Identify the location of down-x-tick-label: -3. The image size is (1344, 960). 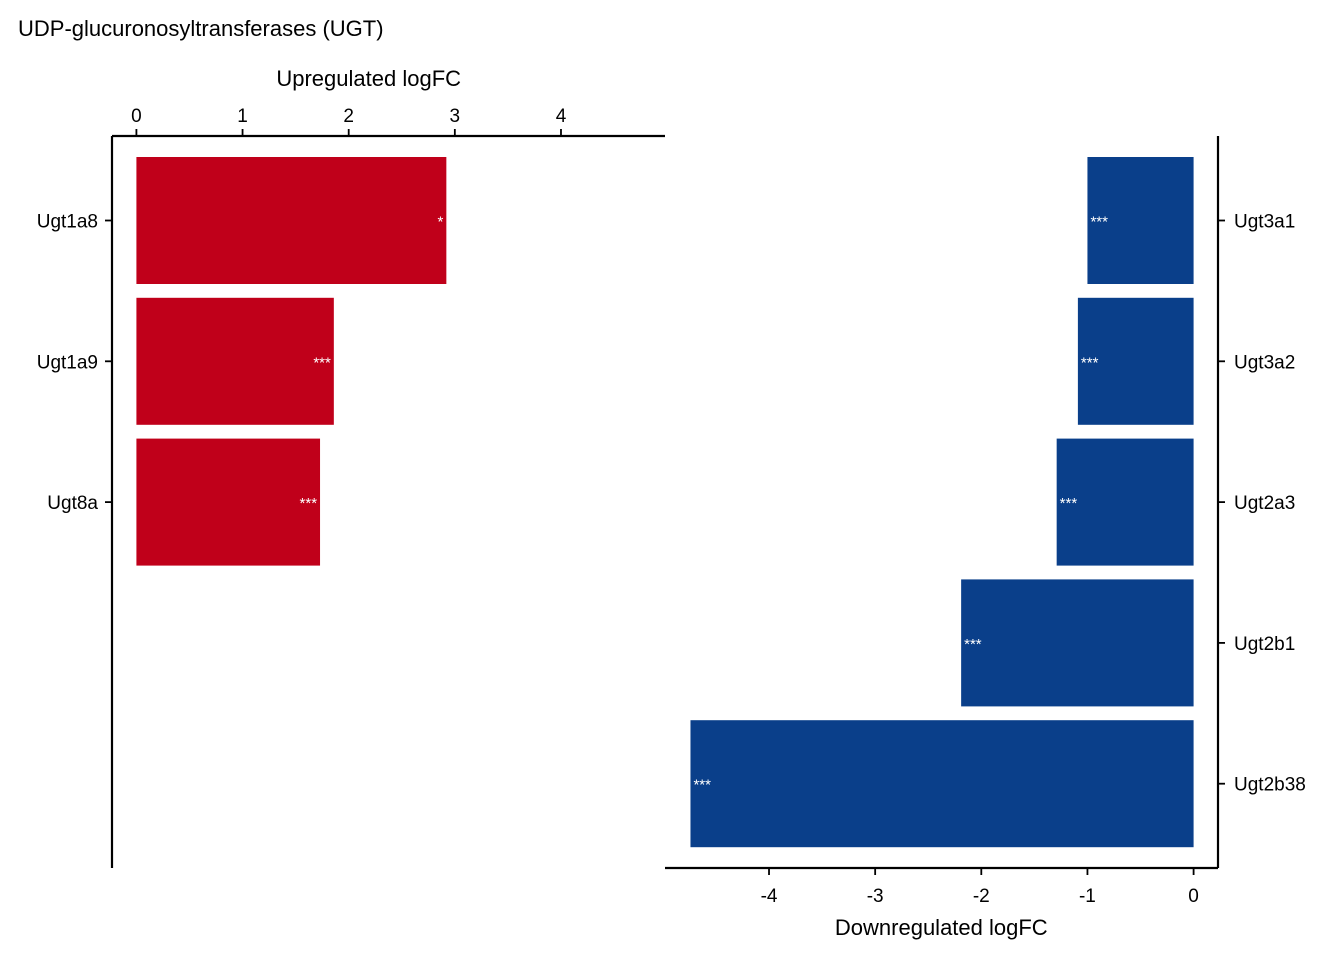
(875, 896).